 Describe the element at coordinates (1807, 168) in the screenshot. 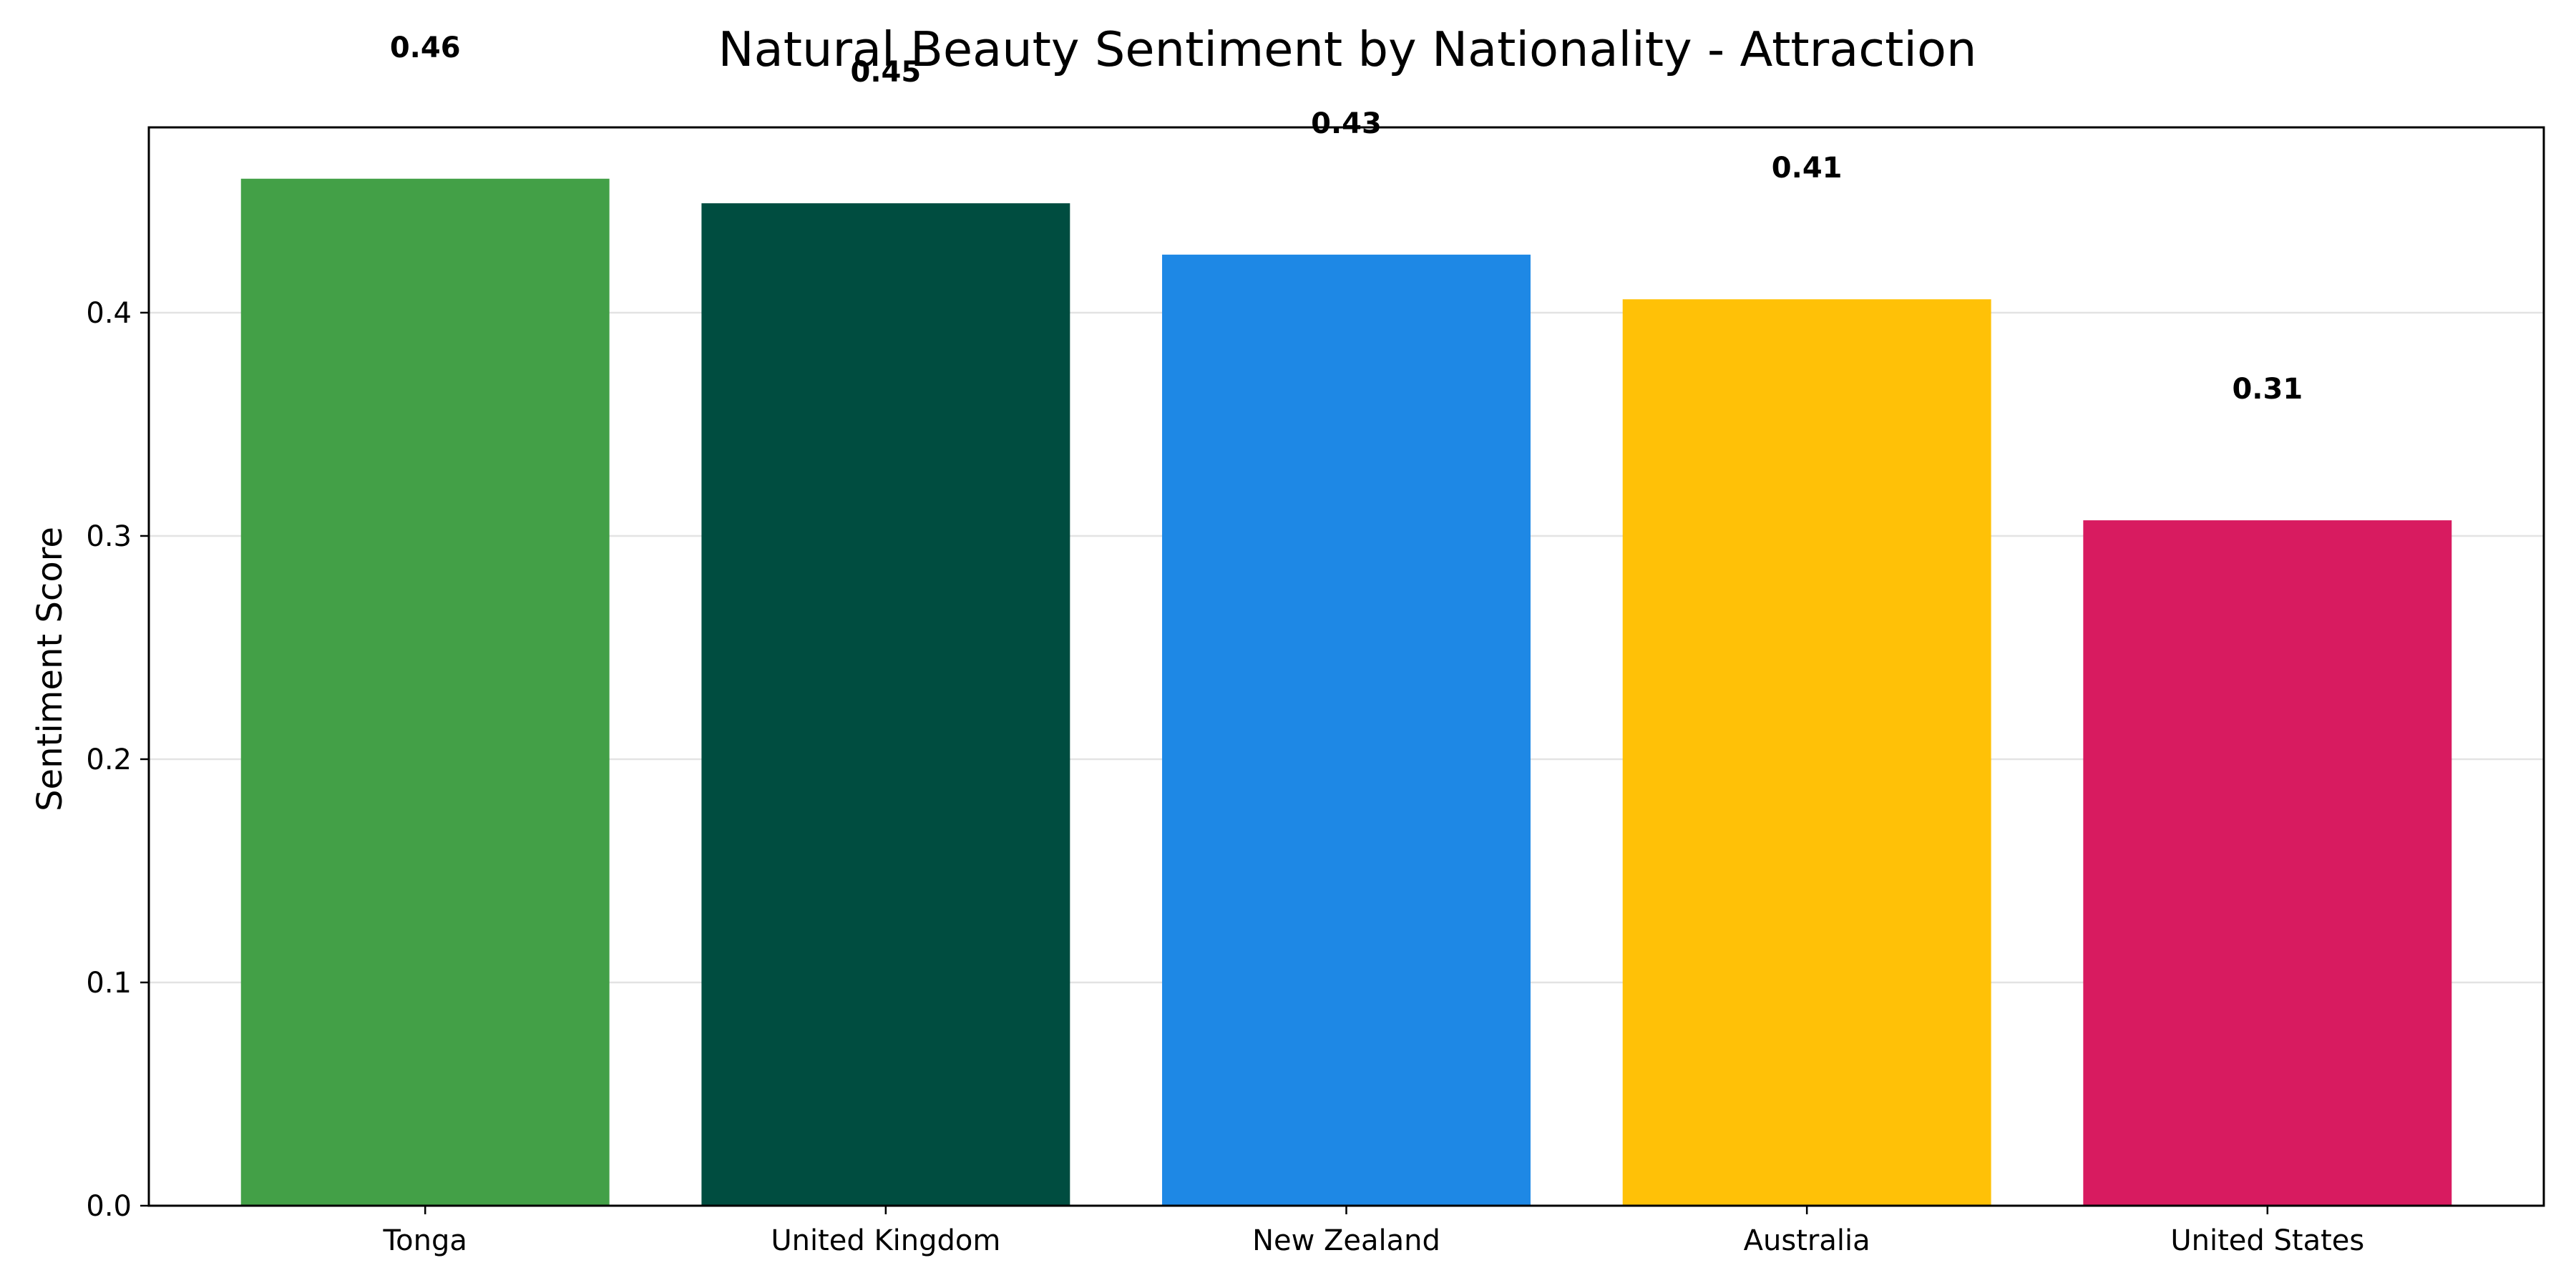

I see `bar-value-label: 0.41` at that location.